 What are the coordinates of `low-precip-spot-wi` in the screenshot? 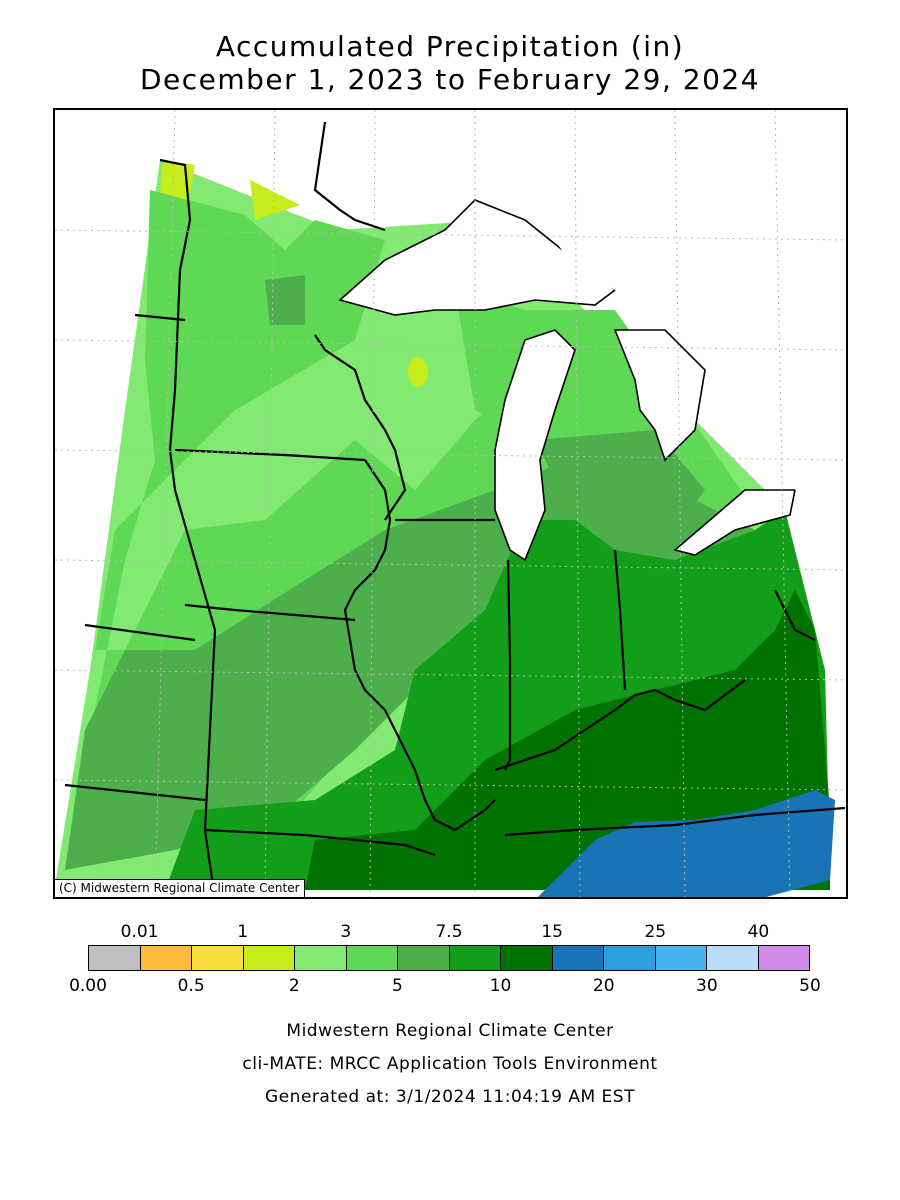 It's located at (418, 372).